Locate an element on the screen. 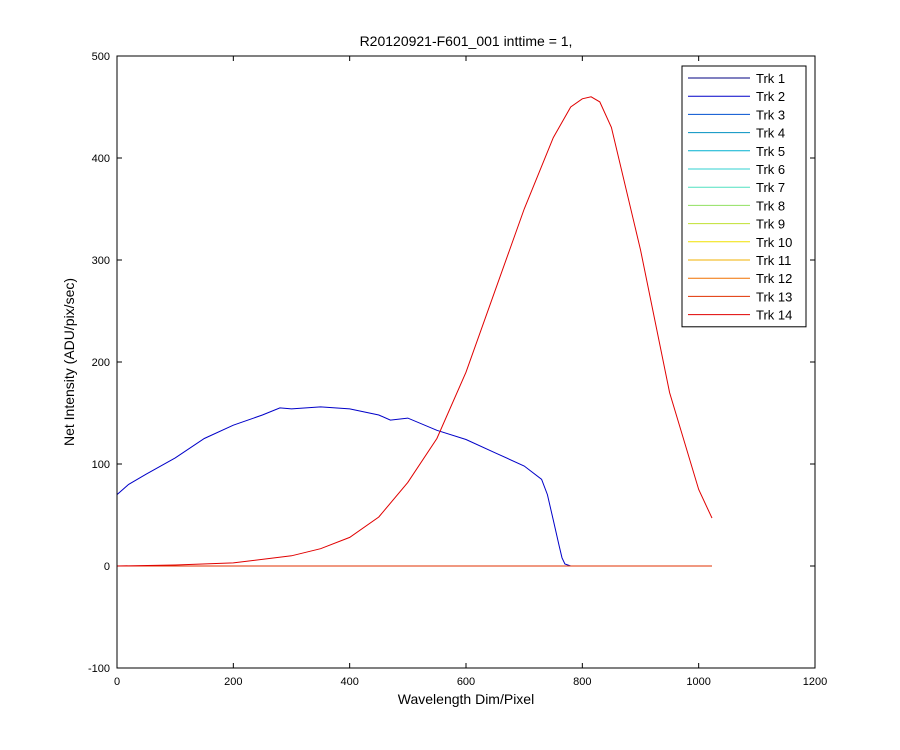 Image resolution: width=900 pixels, height=750 pixels. legend-label: Trk 3 is located at coordinates (770, 114).